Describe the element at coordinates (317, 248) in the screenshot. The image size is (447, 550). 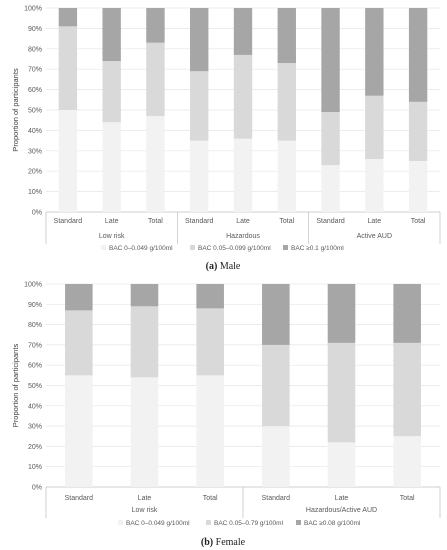
I see `legend-entry: BAC ≥0.1 g/100ml` at that location.